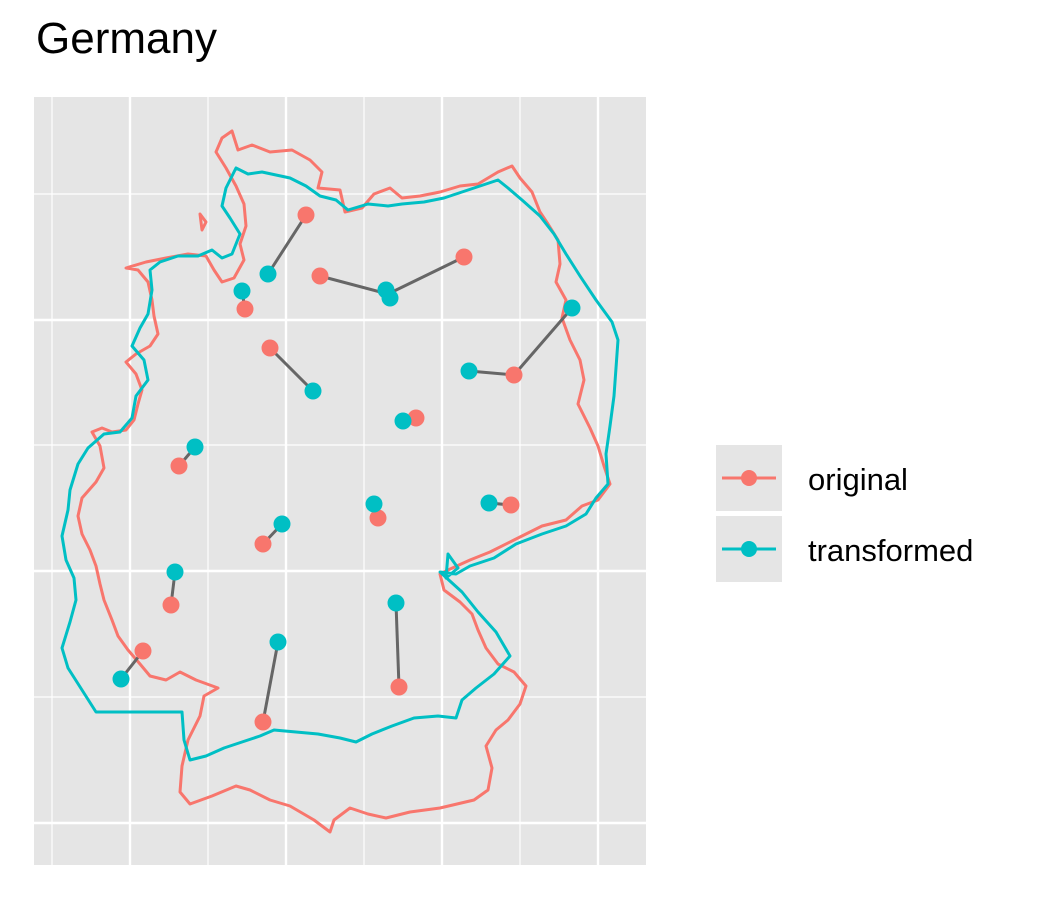 This screenshot has height=900, width=1050. I want to click on legend-dot-original, so click(749, 478).